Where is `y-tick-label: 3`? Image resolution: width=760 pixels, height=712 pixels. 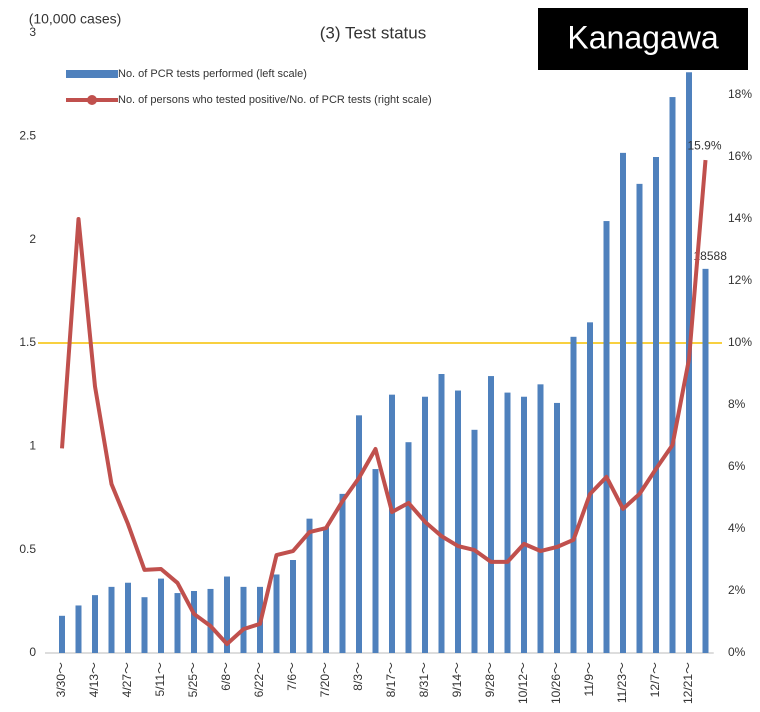
y-tick-label: 3 is located at coordinates (32, 32).